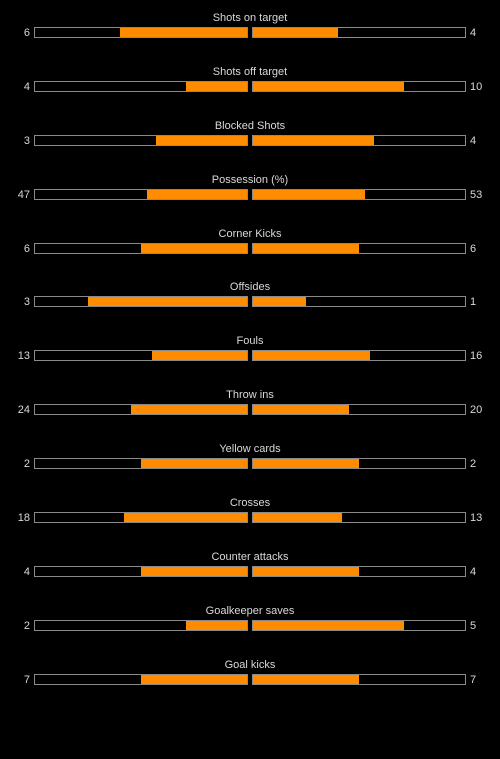 Image resolution: width=500 pixels, height=759 pixels. I want to click on stat-label: Goal kicks, so click(250, 664).